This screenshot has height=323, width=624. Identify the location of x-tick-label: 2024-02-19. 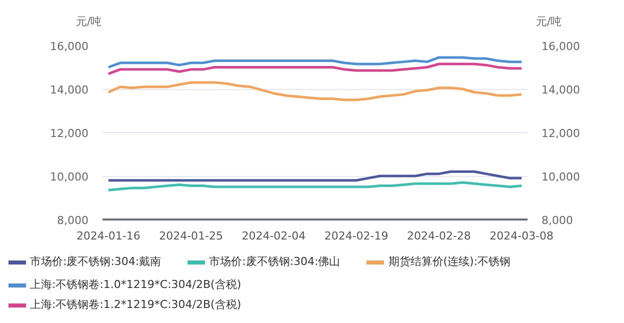
(356, 236).